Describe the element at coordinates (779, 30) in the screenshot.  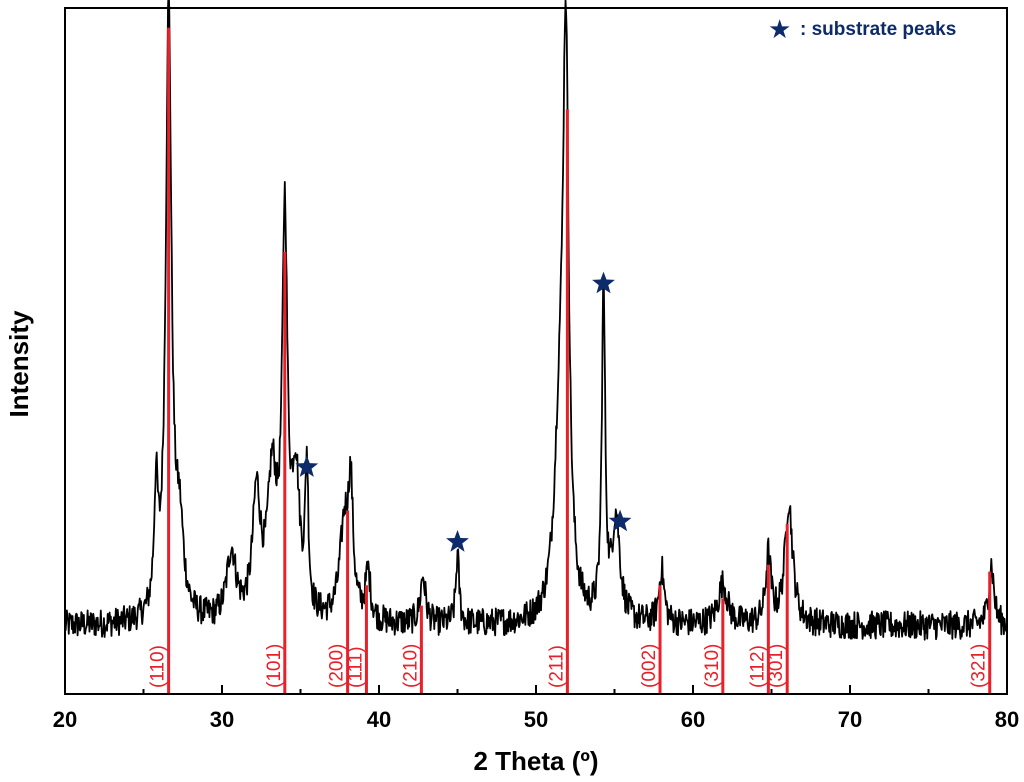
I see `legend-star-icon: ★` at that location.